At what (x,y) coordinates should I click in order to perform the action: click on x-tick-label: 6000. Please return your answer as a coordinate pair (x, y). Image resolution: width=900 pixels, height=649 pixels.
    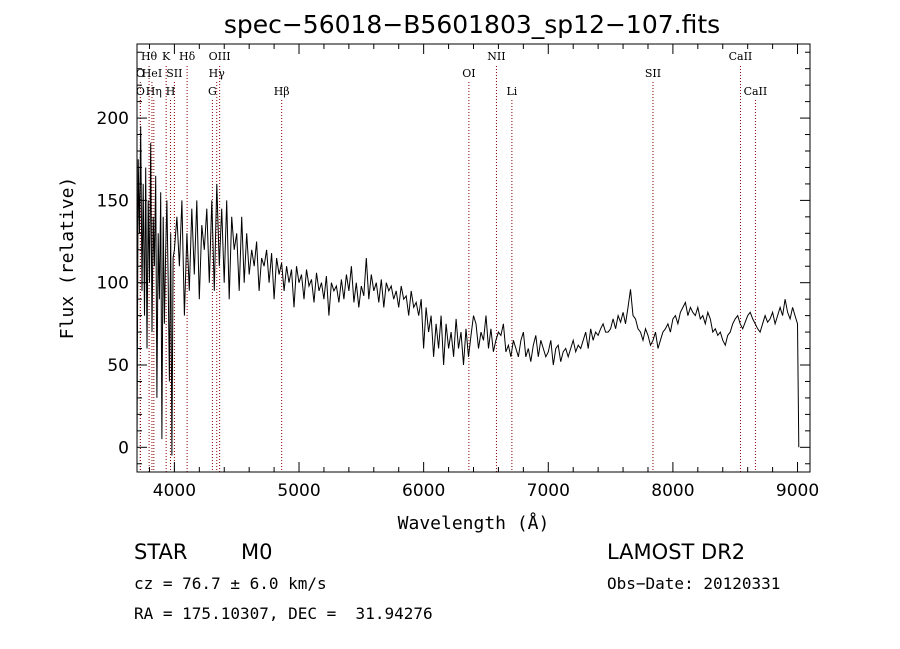
    Looking at the image, I should click on (423, 491).